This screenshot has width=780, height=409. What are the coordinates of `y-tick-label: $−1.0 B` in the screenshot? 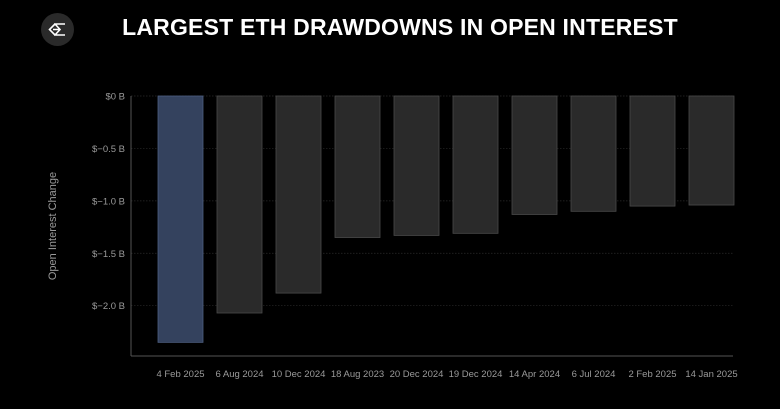 It's located at (108, 201).